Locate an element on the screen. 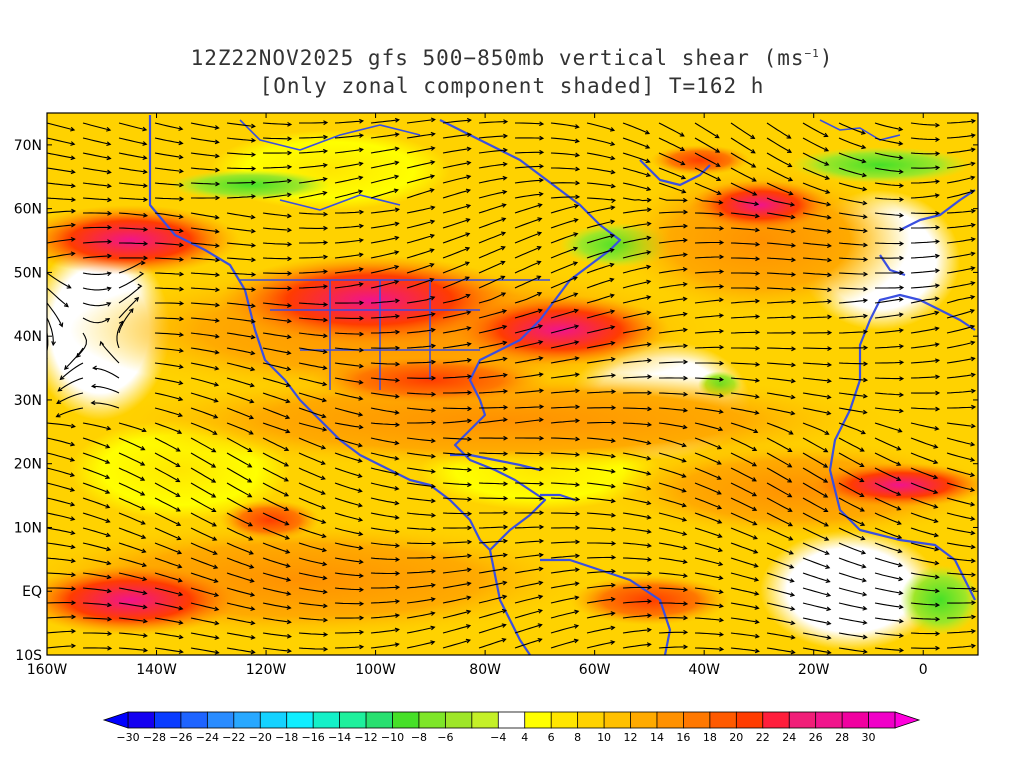 The height and width of the screenshot is (768, 1024). colorbar-label: −4 is located at coordinates (498, 737).